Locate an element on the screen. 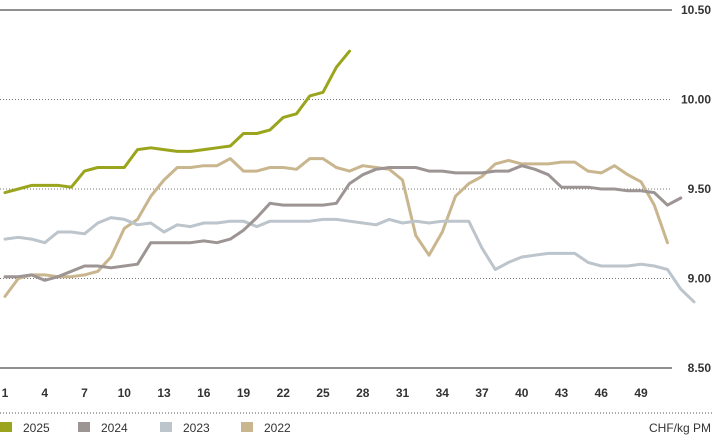 This screenshot has width=713, height=446. legend-item-2024: 2024 is located at coordinates (103, 428).